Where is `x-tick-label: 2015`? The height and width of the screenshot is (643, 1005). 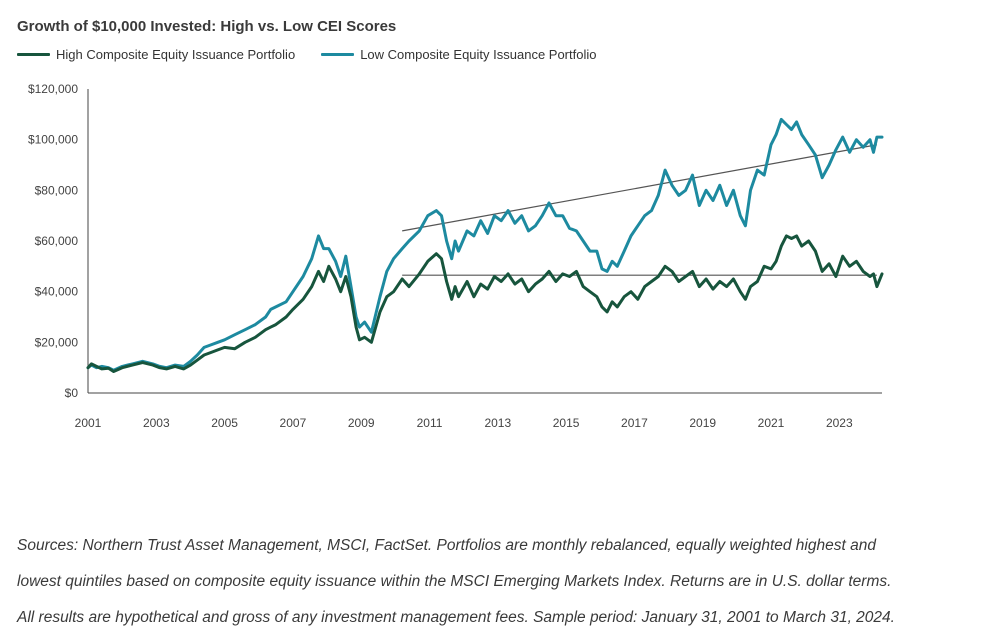
x-tick-label: 2015 is located at coordinates (566, 423).